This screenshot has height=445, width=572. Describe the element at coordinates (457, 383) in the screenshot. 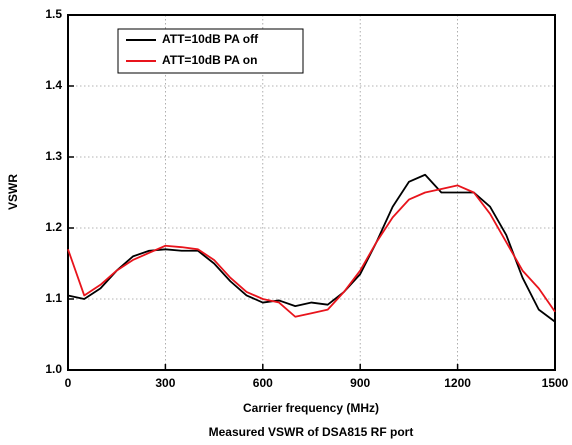

I see `x-tick-label: 1200` at that location.